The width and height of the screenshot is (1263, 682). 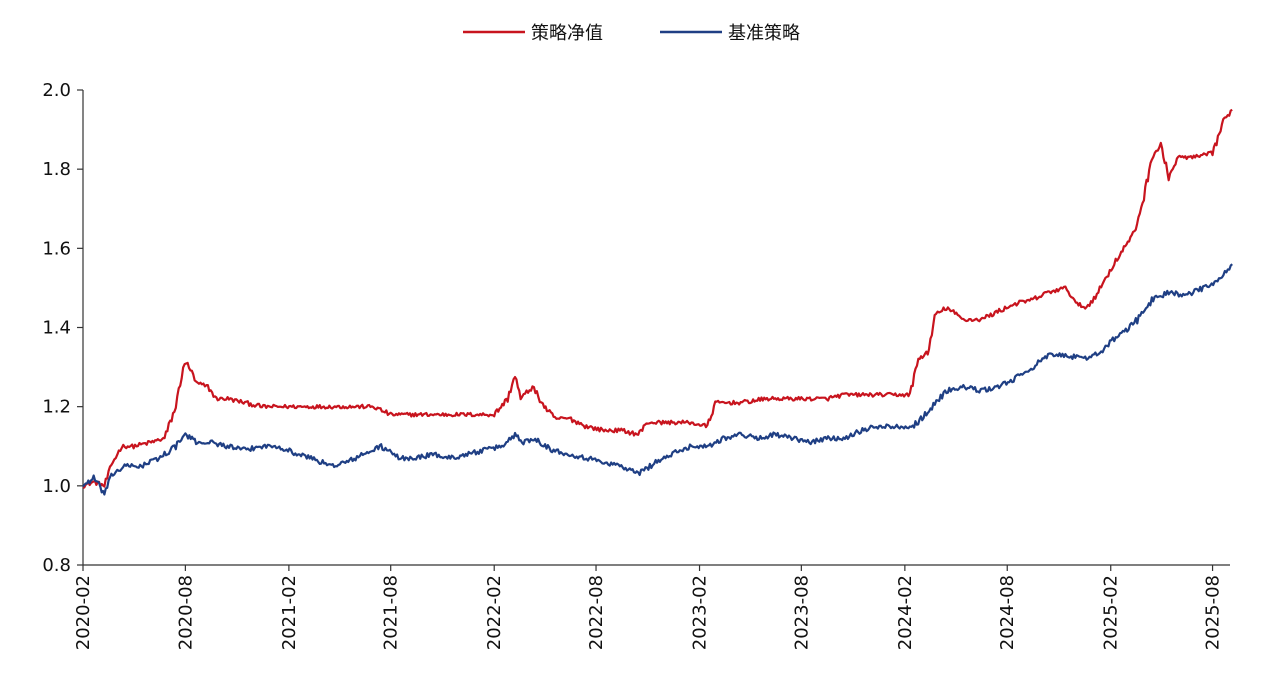 What do you see at coordinates (1213, 612) in the screenshot?
I see `x-tick-label: 2025-08` at bounding box center [1213, 612].